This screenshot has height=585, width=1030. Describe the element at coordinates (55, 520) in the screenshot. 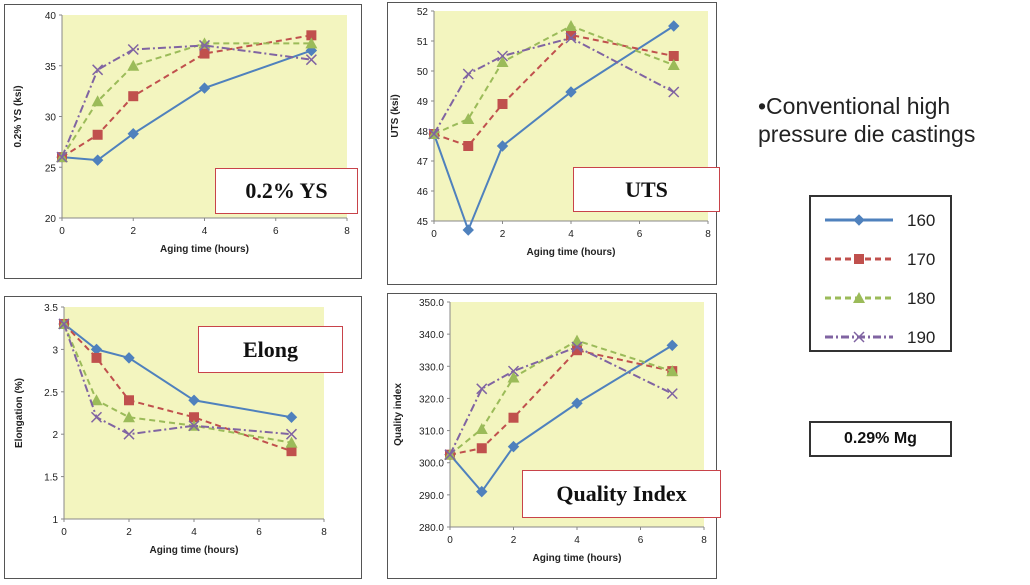

I see `y-tick-label: 1` at that location.